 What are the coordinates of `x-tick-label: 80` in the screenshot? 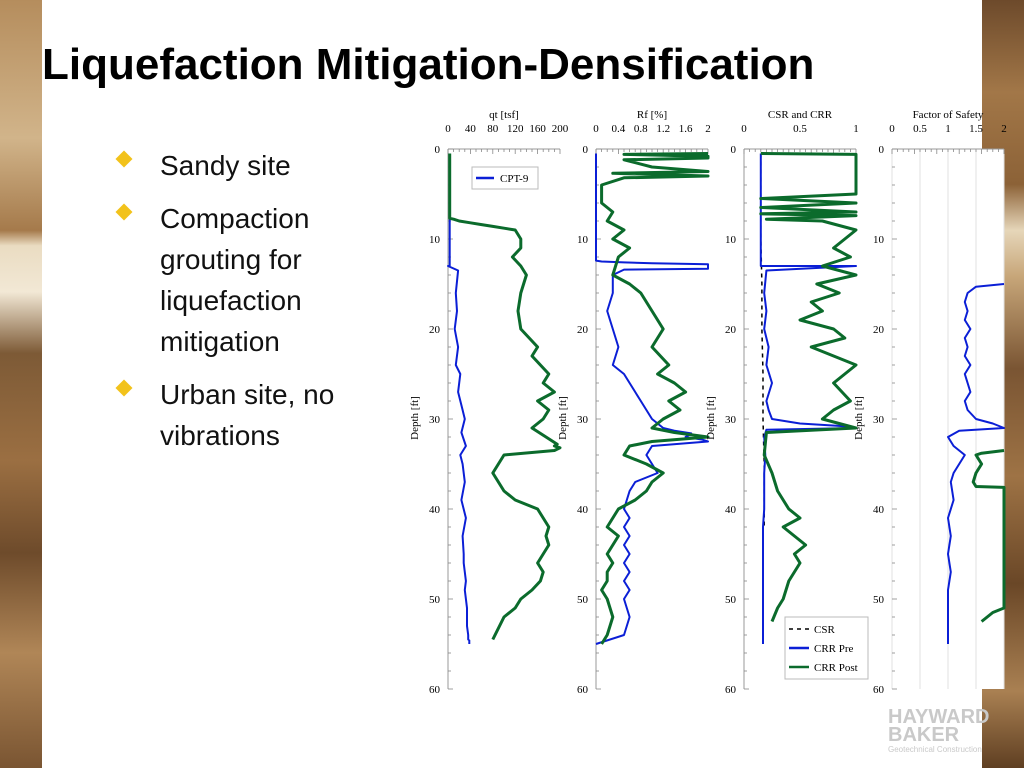 It's located at (493, 129).